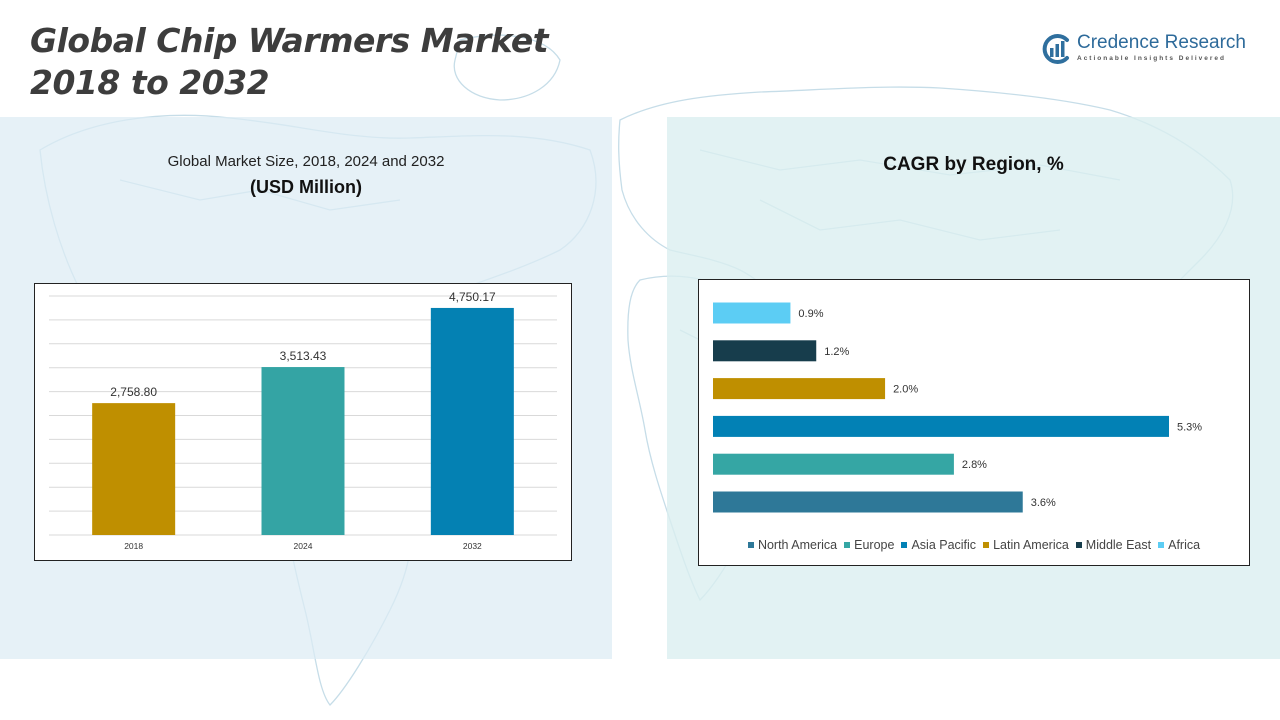 The width and height of the screenshot is (1280, 720). I want to click on legend-item: Middle East, so click(1113, 545).